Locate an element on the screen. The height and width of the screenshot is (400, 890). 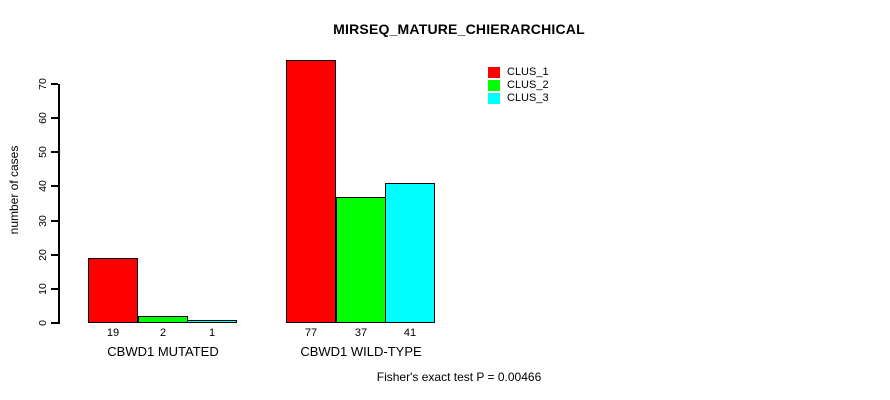
legend-item: CLUS_1 is located at coordinates (518, 72).